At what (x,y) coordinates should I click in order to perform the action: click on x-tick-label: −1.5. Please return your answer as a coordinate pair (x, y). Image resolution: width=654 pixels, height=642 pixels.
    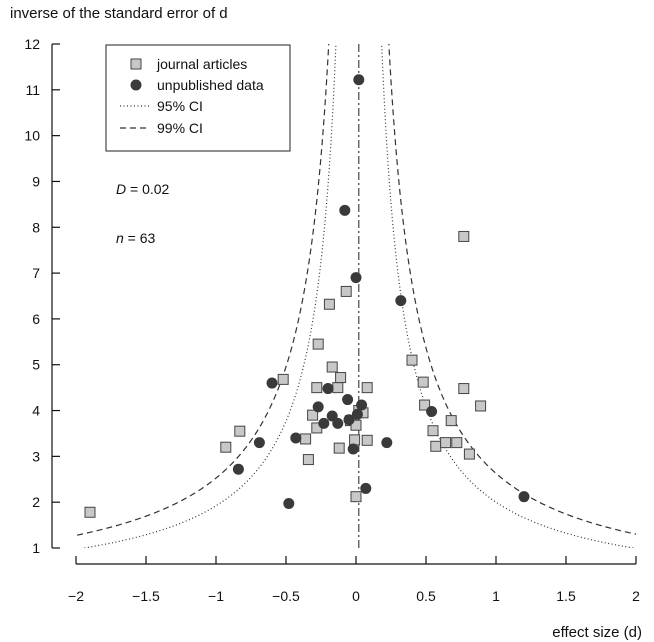
    Looking at the image, I should click on (146, 596).